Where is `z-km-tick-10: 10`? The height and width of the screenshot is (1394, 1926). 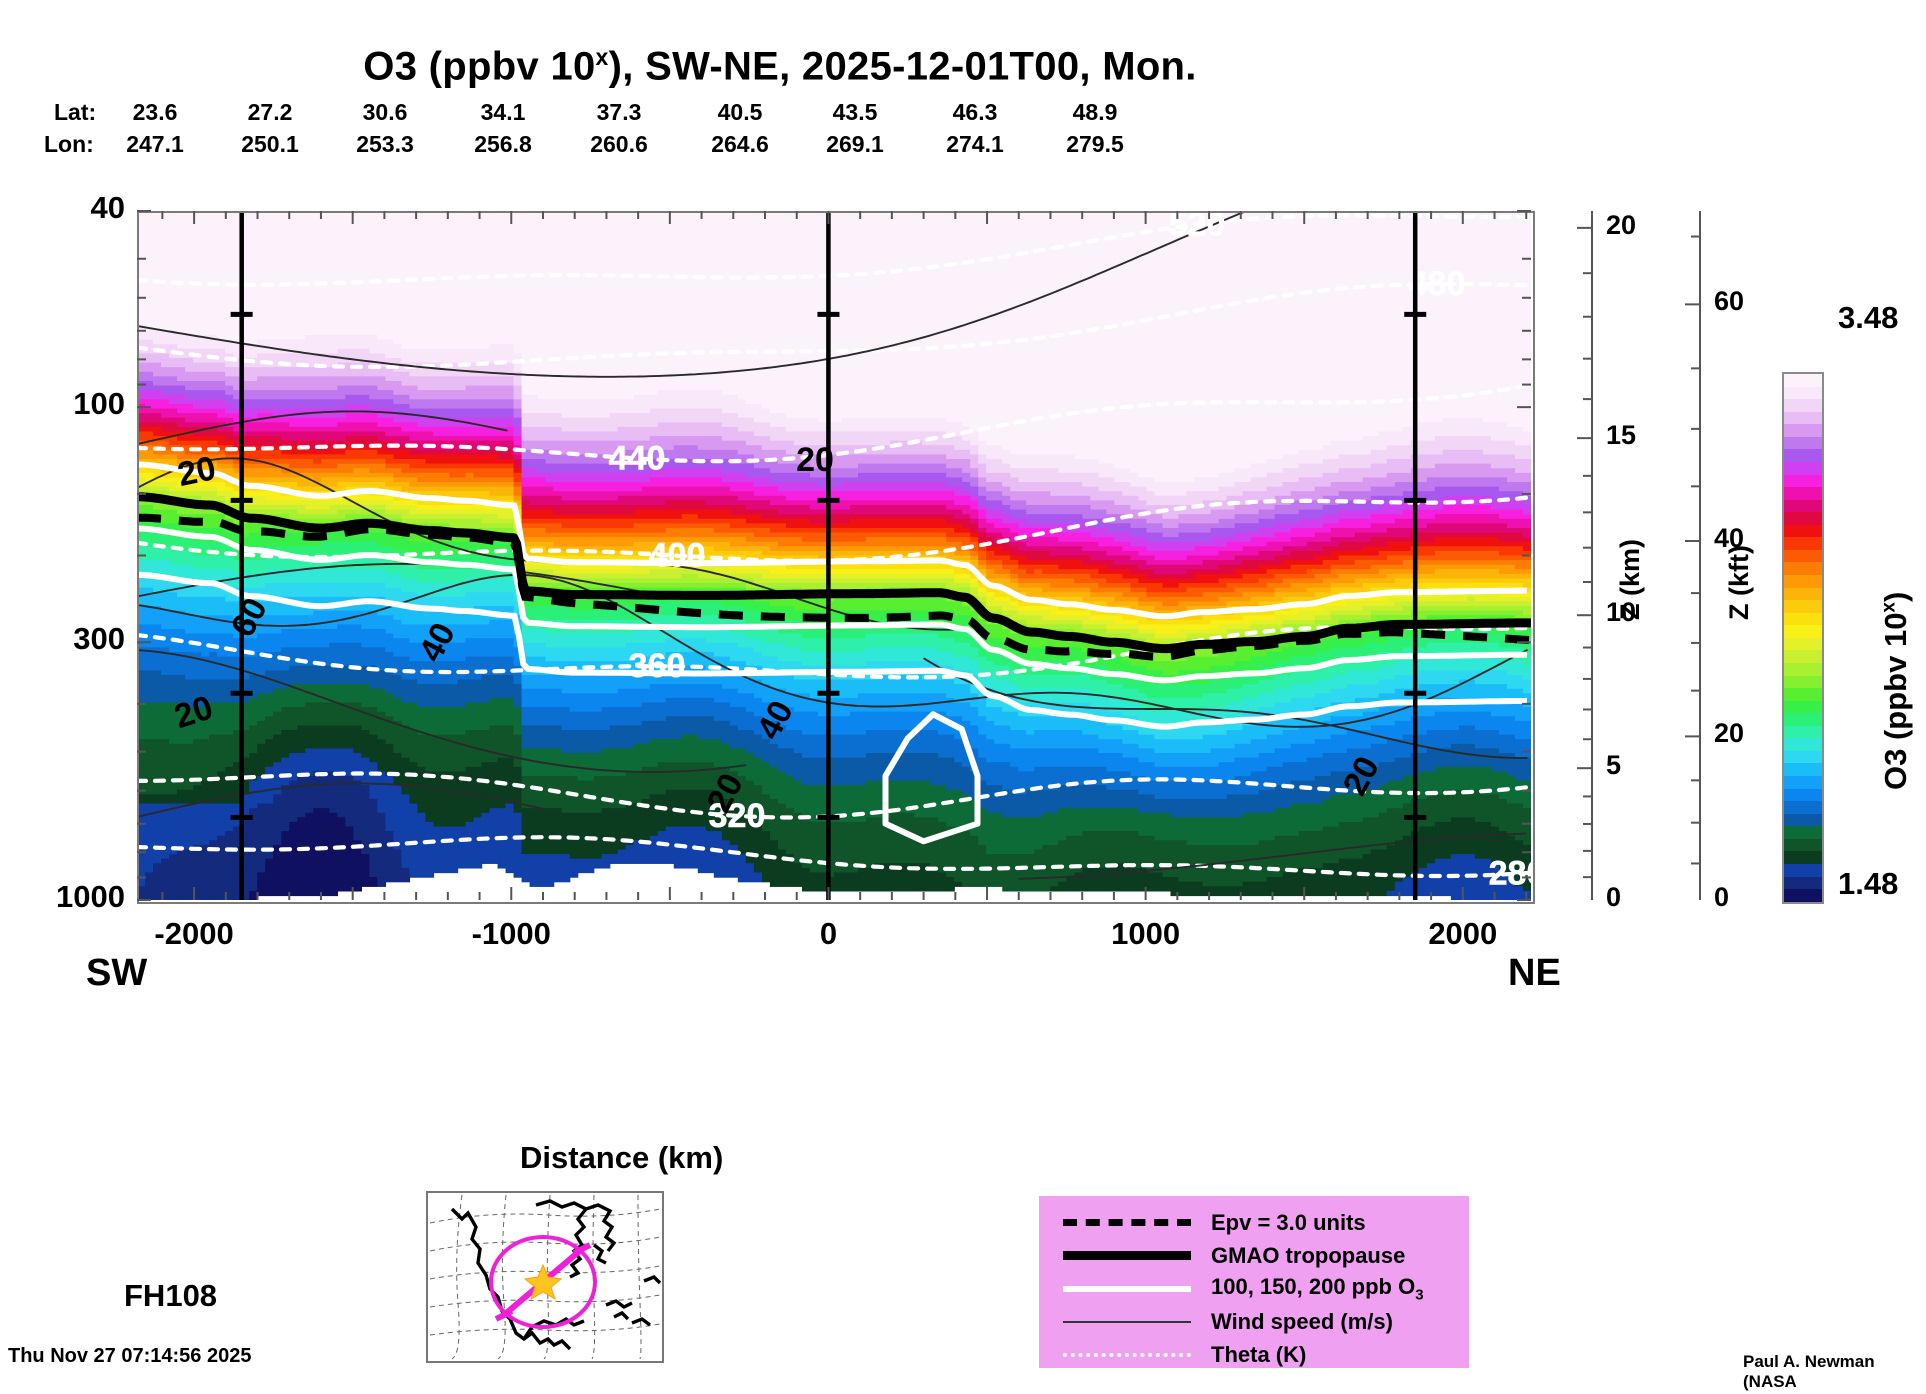
z-km-tick-10: 10 is located at coordinates (1621, 612).